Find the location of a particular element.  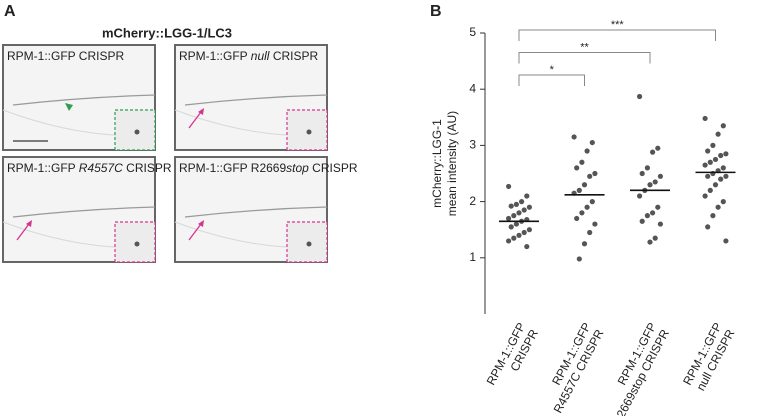

label-part: RPM-1::GFP CRISPR is located at coordinates (65, 56).